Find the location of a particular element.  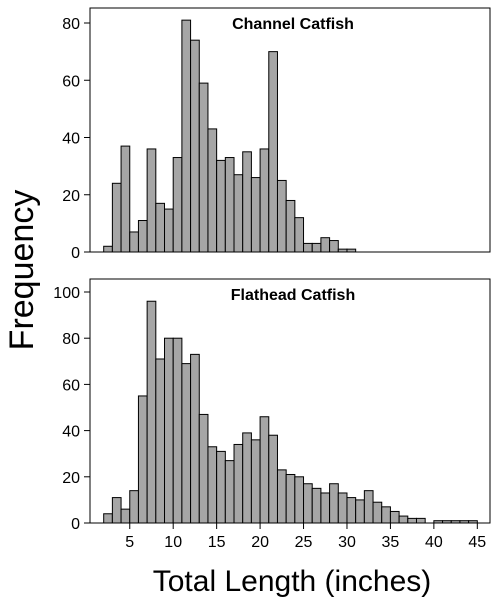

x-tick-label-10: 10 is located at coordinates (173, 542).